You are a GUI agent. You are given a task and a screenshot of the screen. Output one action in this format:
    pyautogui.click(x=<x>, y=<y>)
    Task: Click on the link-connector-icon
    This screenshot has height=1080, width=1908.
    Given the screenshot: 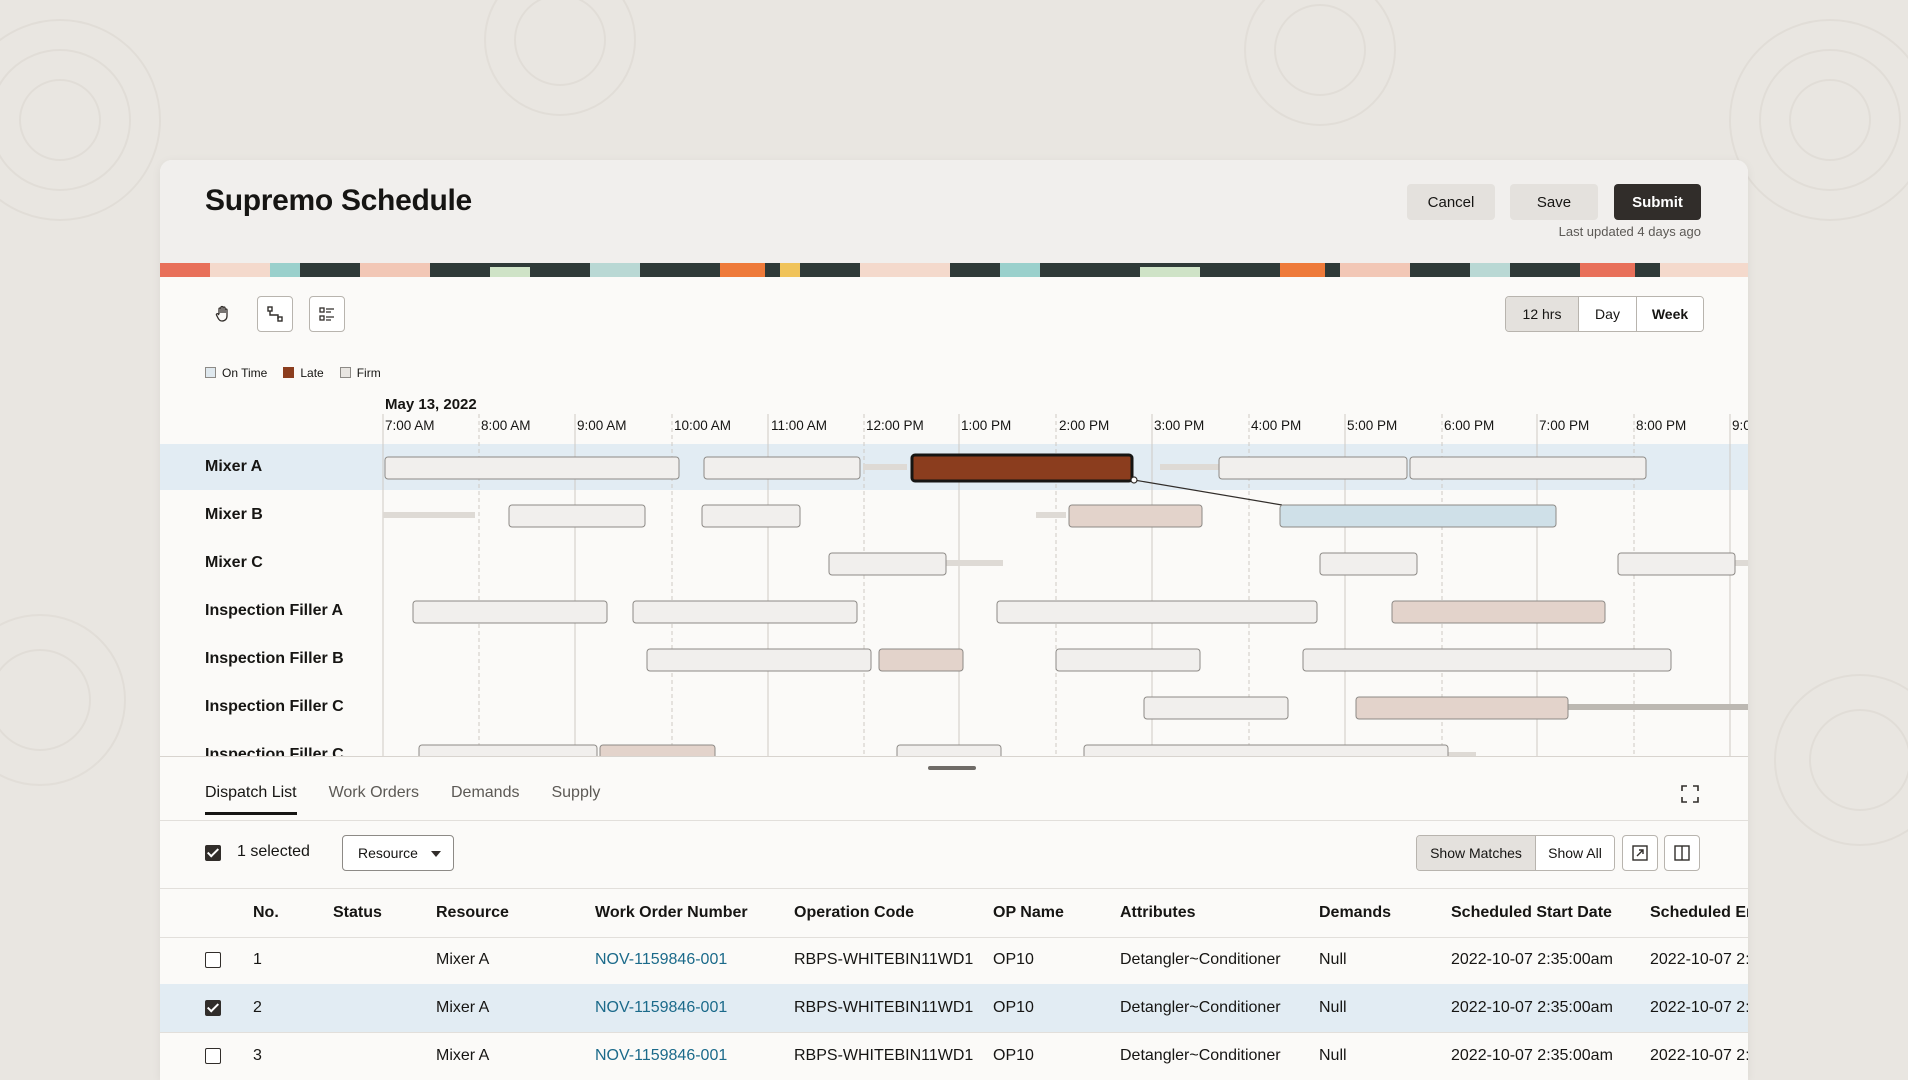 What is the action you would take?
    pyautogui.click(x=275, y=314)
    